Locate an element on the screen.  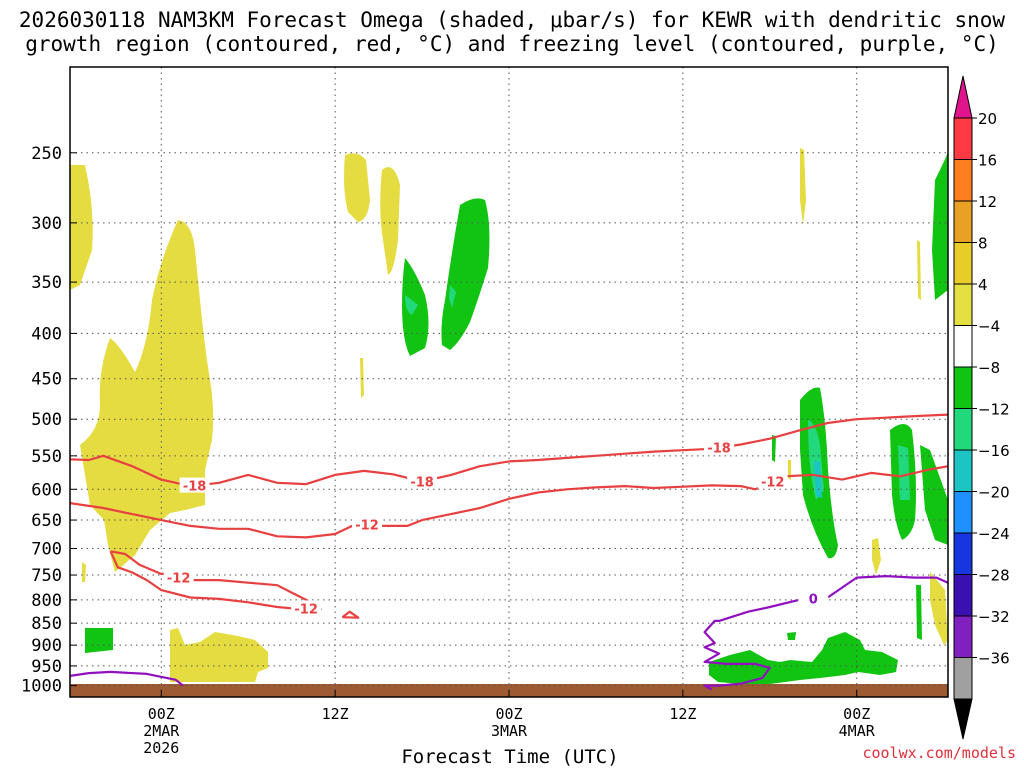
colorbar-arrow-top is located at coordinates (963, 97).